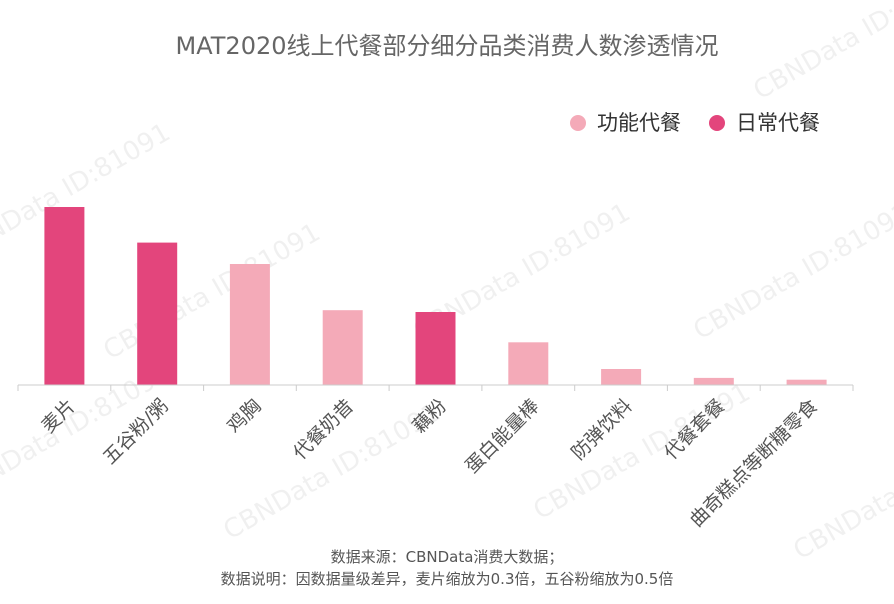 The width and height of the screenshot is (894, 604). Describe the element at coordinates (695, 123) in the screenshot. I see `legend: 功能代餐 日常代餐` at that location.